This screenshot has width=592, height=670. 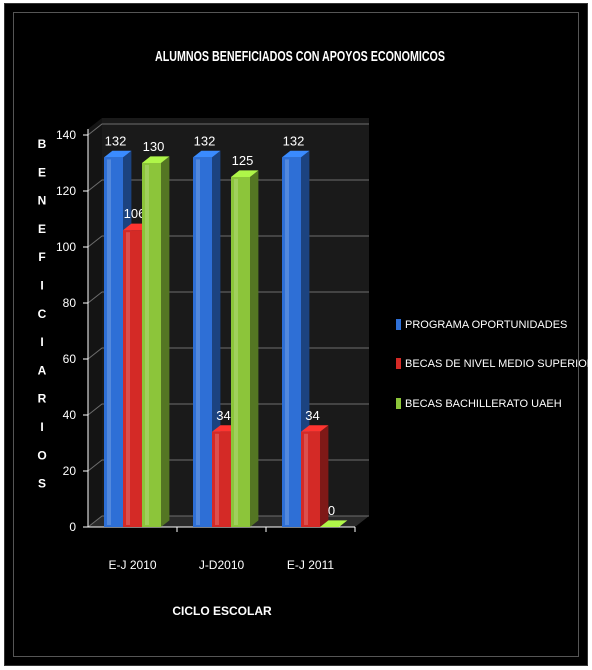 I want to click on y-tick-label: 60, so click(x=70, y=359).